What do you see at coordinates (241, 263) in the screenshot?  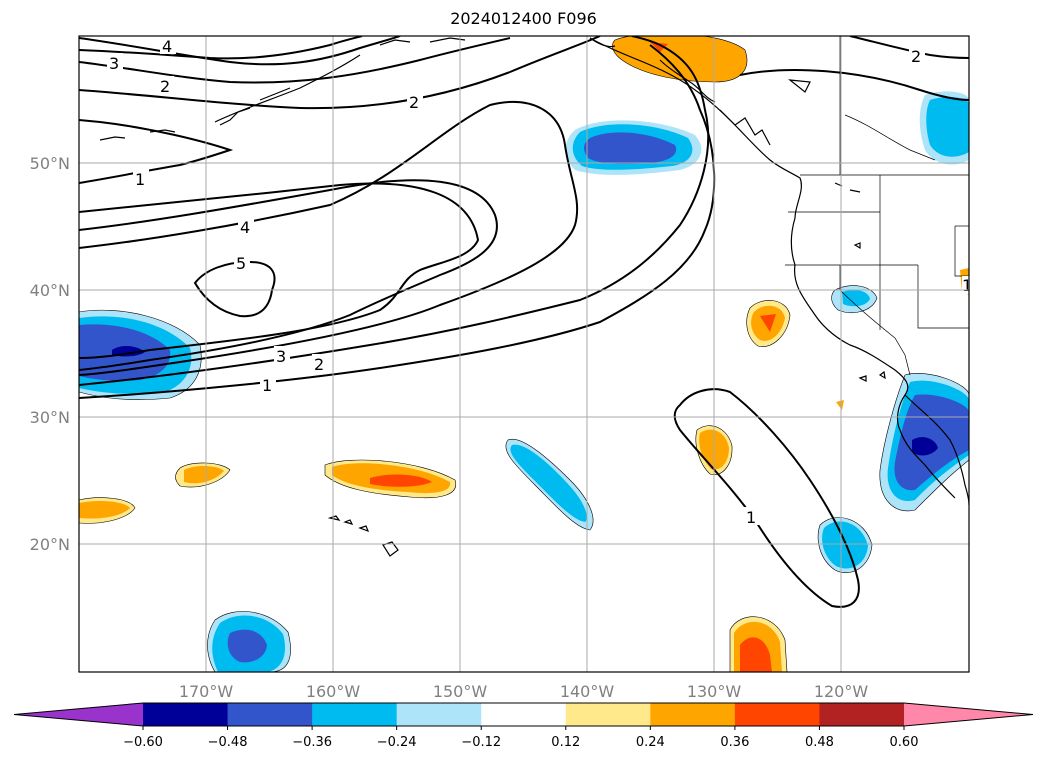 I see `contour-label: 5` at bounding box center [241, 263].